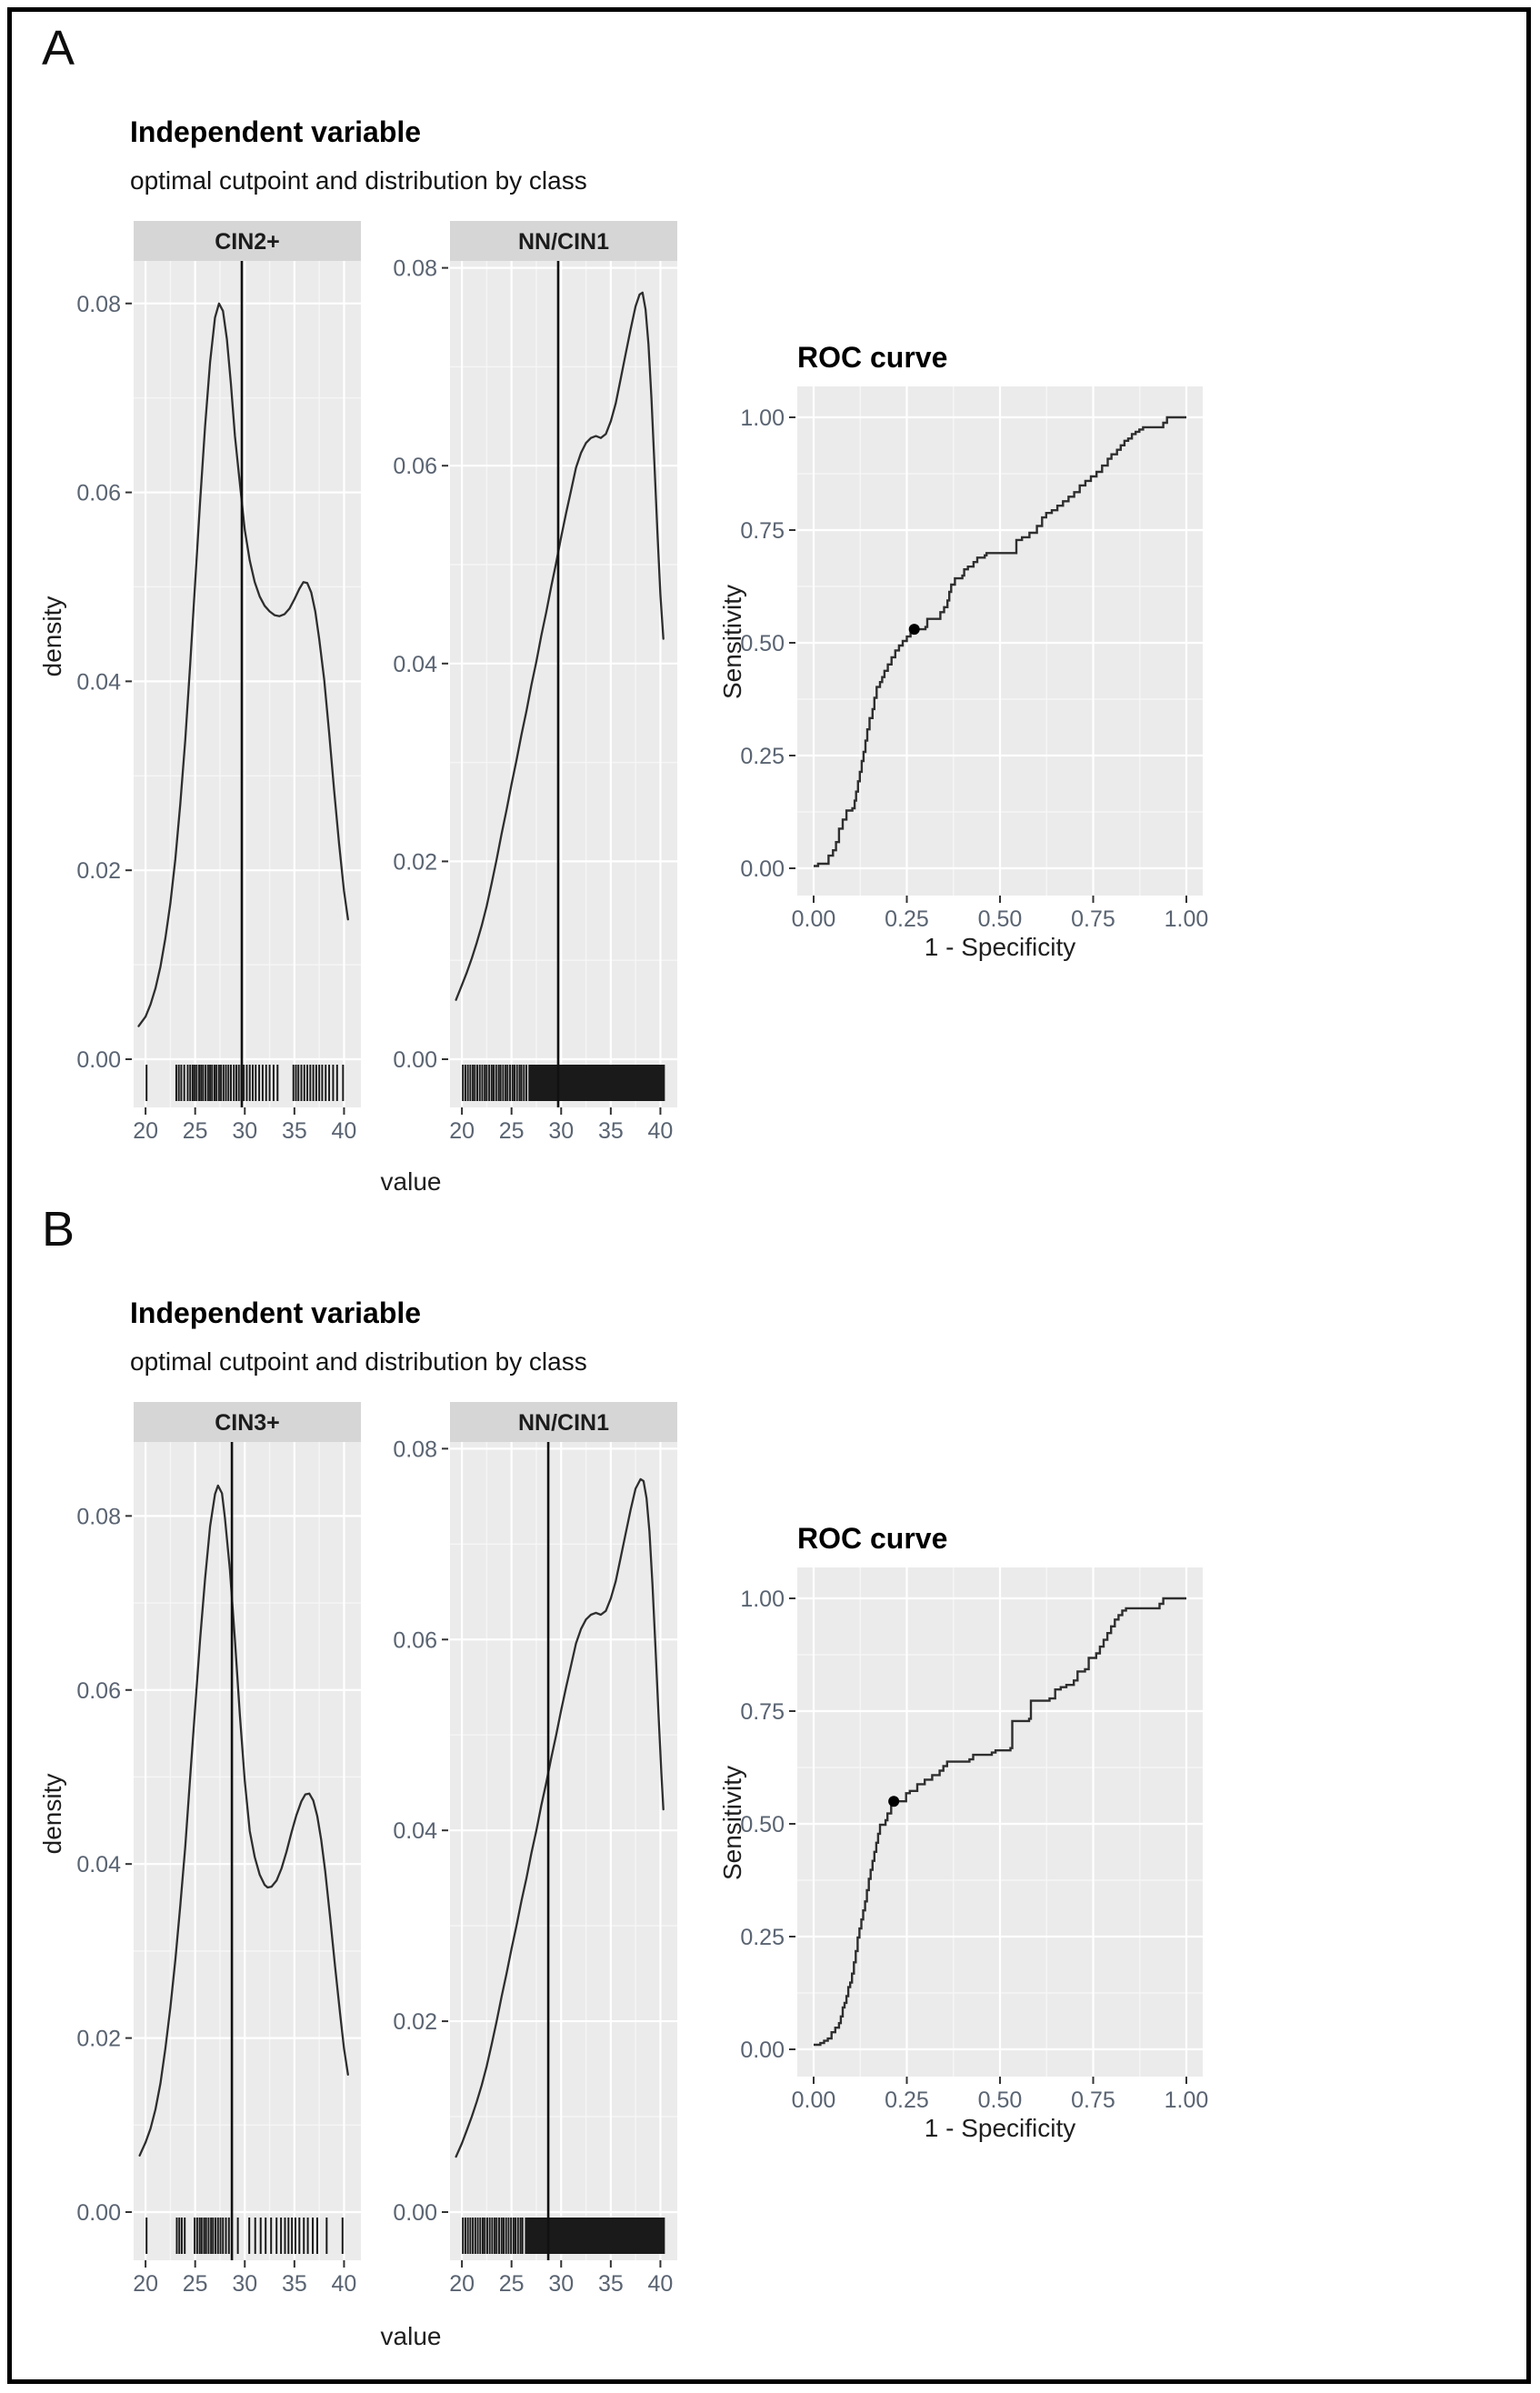  I want to click on panel-a-density-ylabel: density, so click(52, 636).